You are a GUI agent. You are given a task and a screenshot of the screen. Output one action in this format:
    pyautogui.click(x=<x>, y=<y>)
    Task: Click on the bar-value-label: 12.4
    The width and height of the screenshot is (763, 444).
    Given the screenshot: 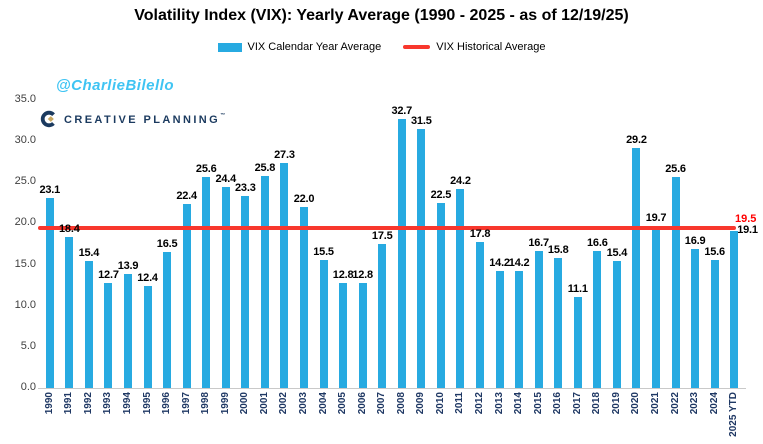 What is the action you would take?
    pyautogui.click(x=147, y=277)
    